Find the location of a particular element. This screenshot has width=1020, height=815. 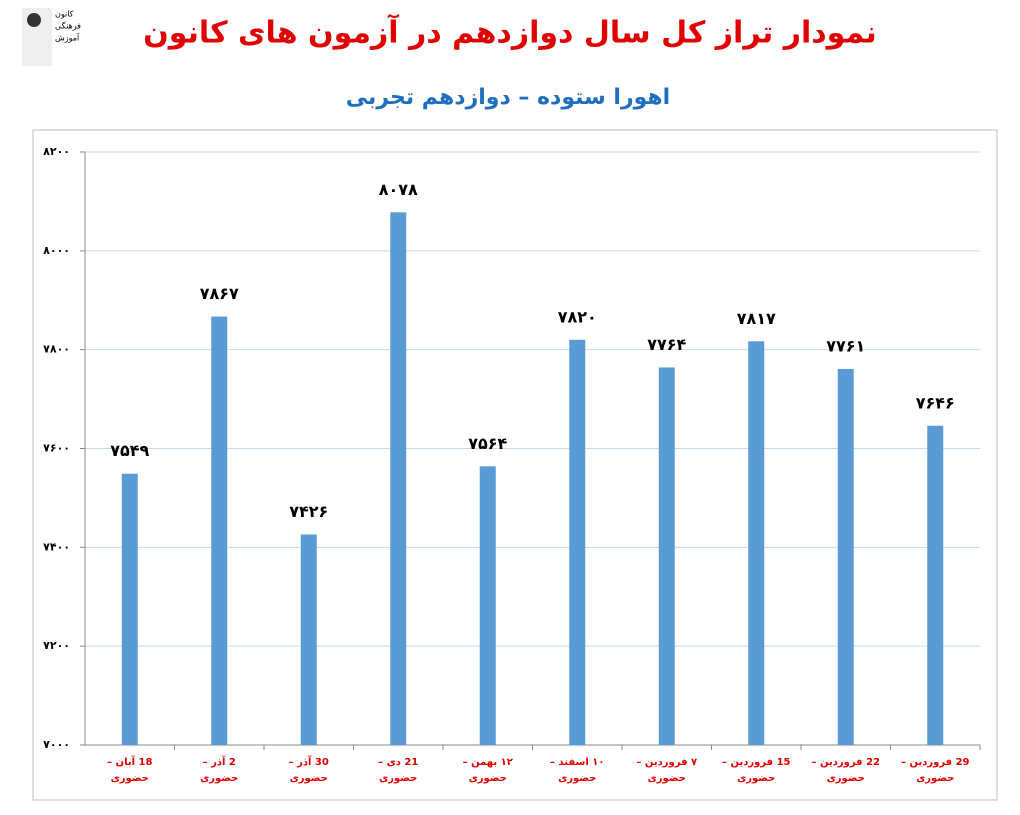

logo-text: کانون is located at coordinates (64, 14).